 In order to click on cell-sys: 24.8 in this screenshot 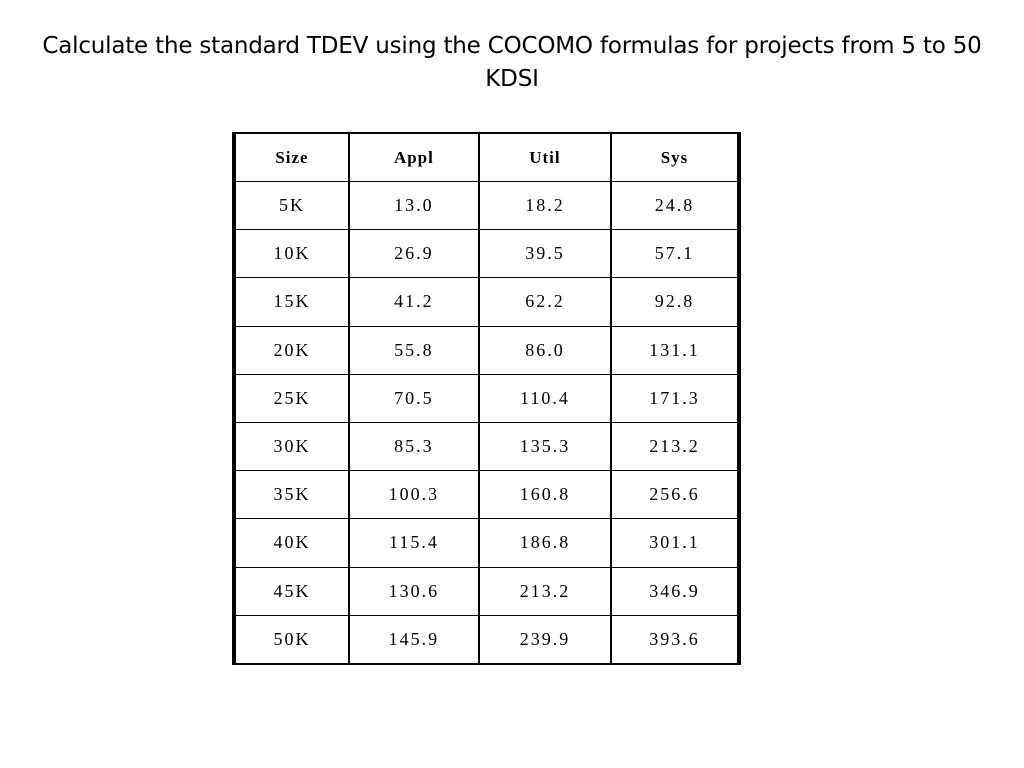, I will do `click(675, 205)`.